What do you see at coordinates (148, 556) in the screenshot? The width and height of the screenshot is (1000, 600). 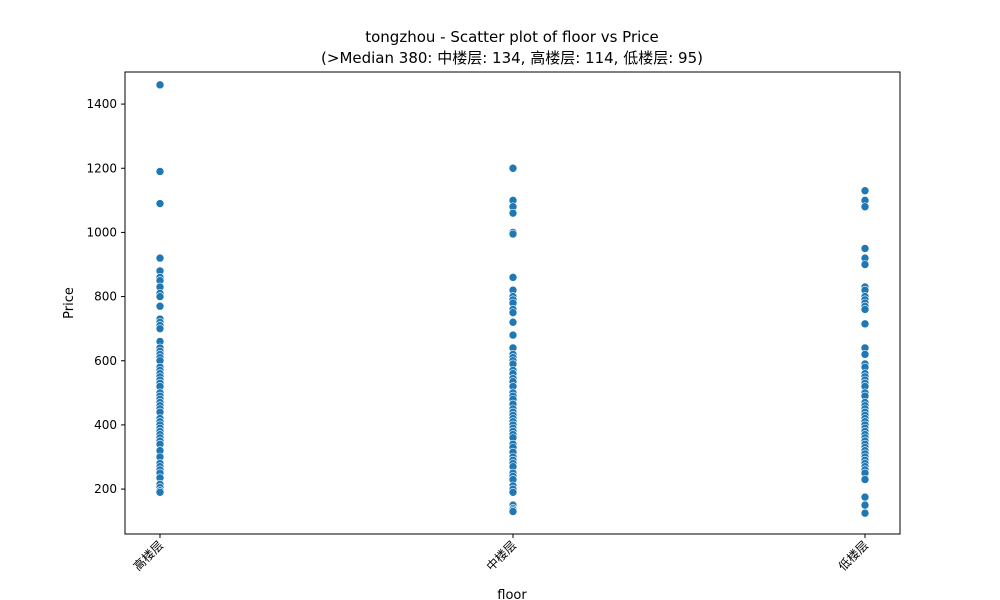 I see `x-tick-label: 高楼层` at bounding box center [148, 556].